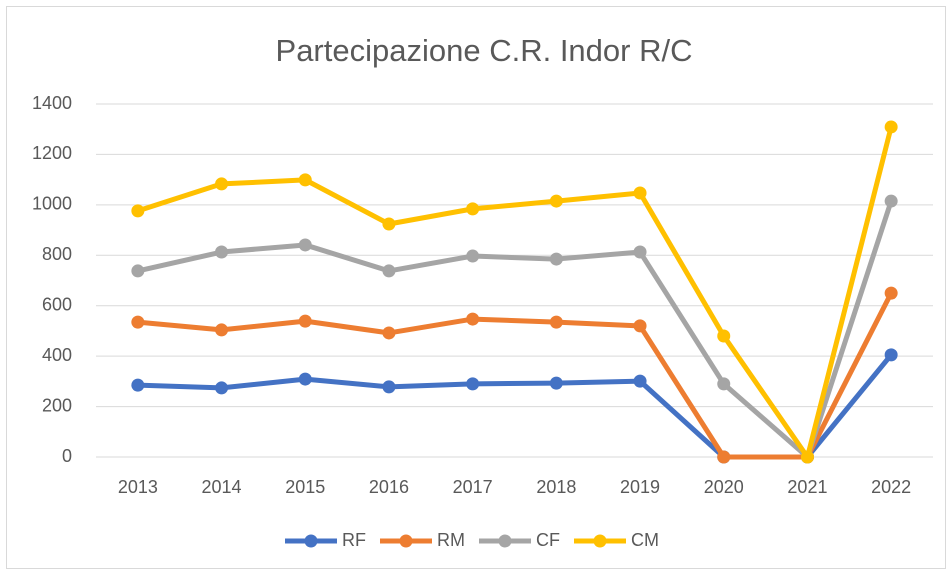 The width and height of the screenshot is (952, 580). I want to click on x-tick-label: 2014, so click(222, 487).